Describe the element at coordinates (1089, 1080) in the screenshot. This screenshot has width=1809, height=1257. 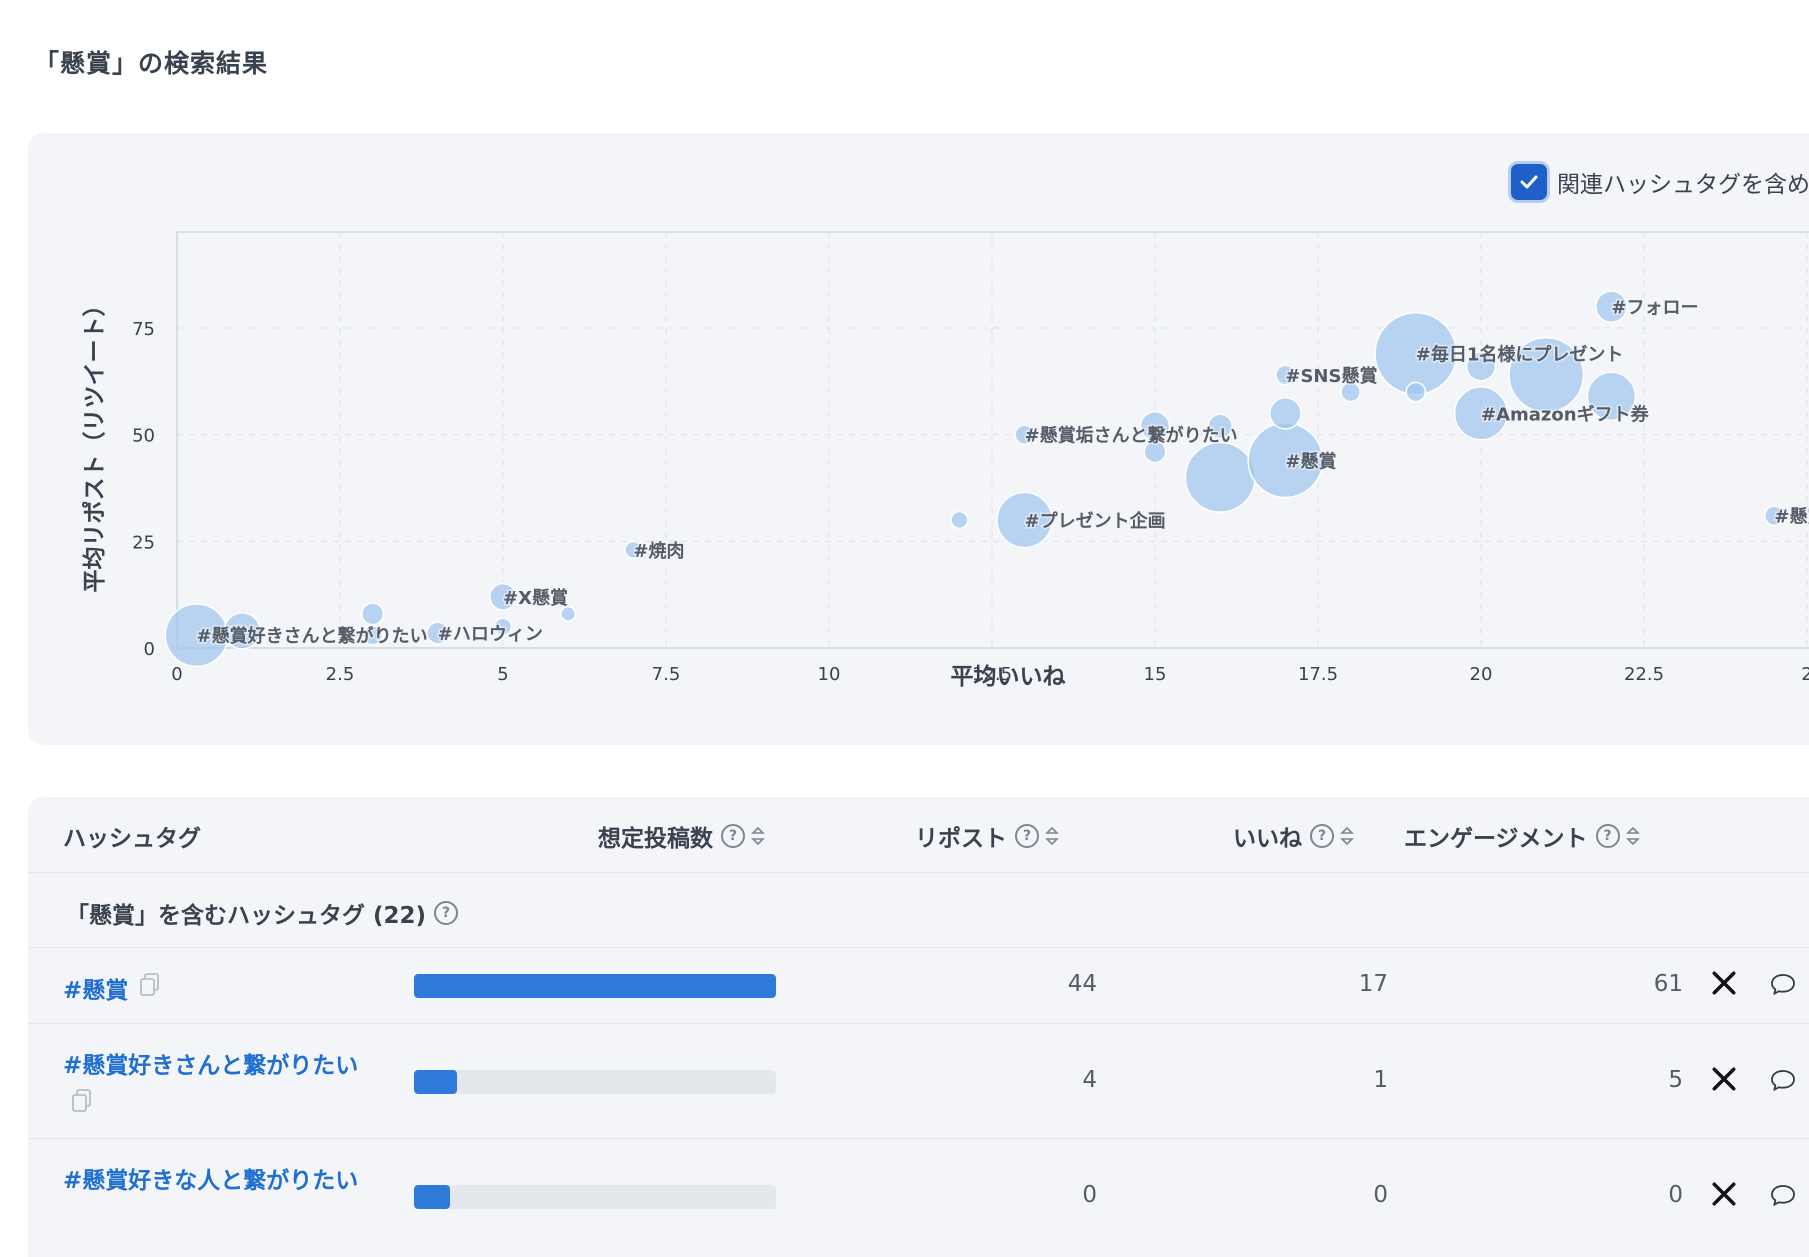
I see `reposts-value: 4` at that location.